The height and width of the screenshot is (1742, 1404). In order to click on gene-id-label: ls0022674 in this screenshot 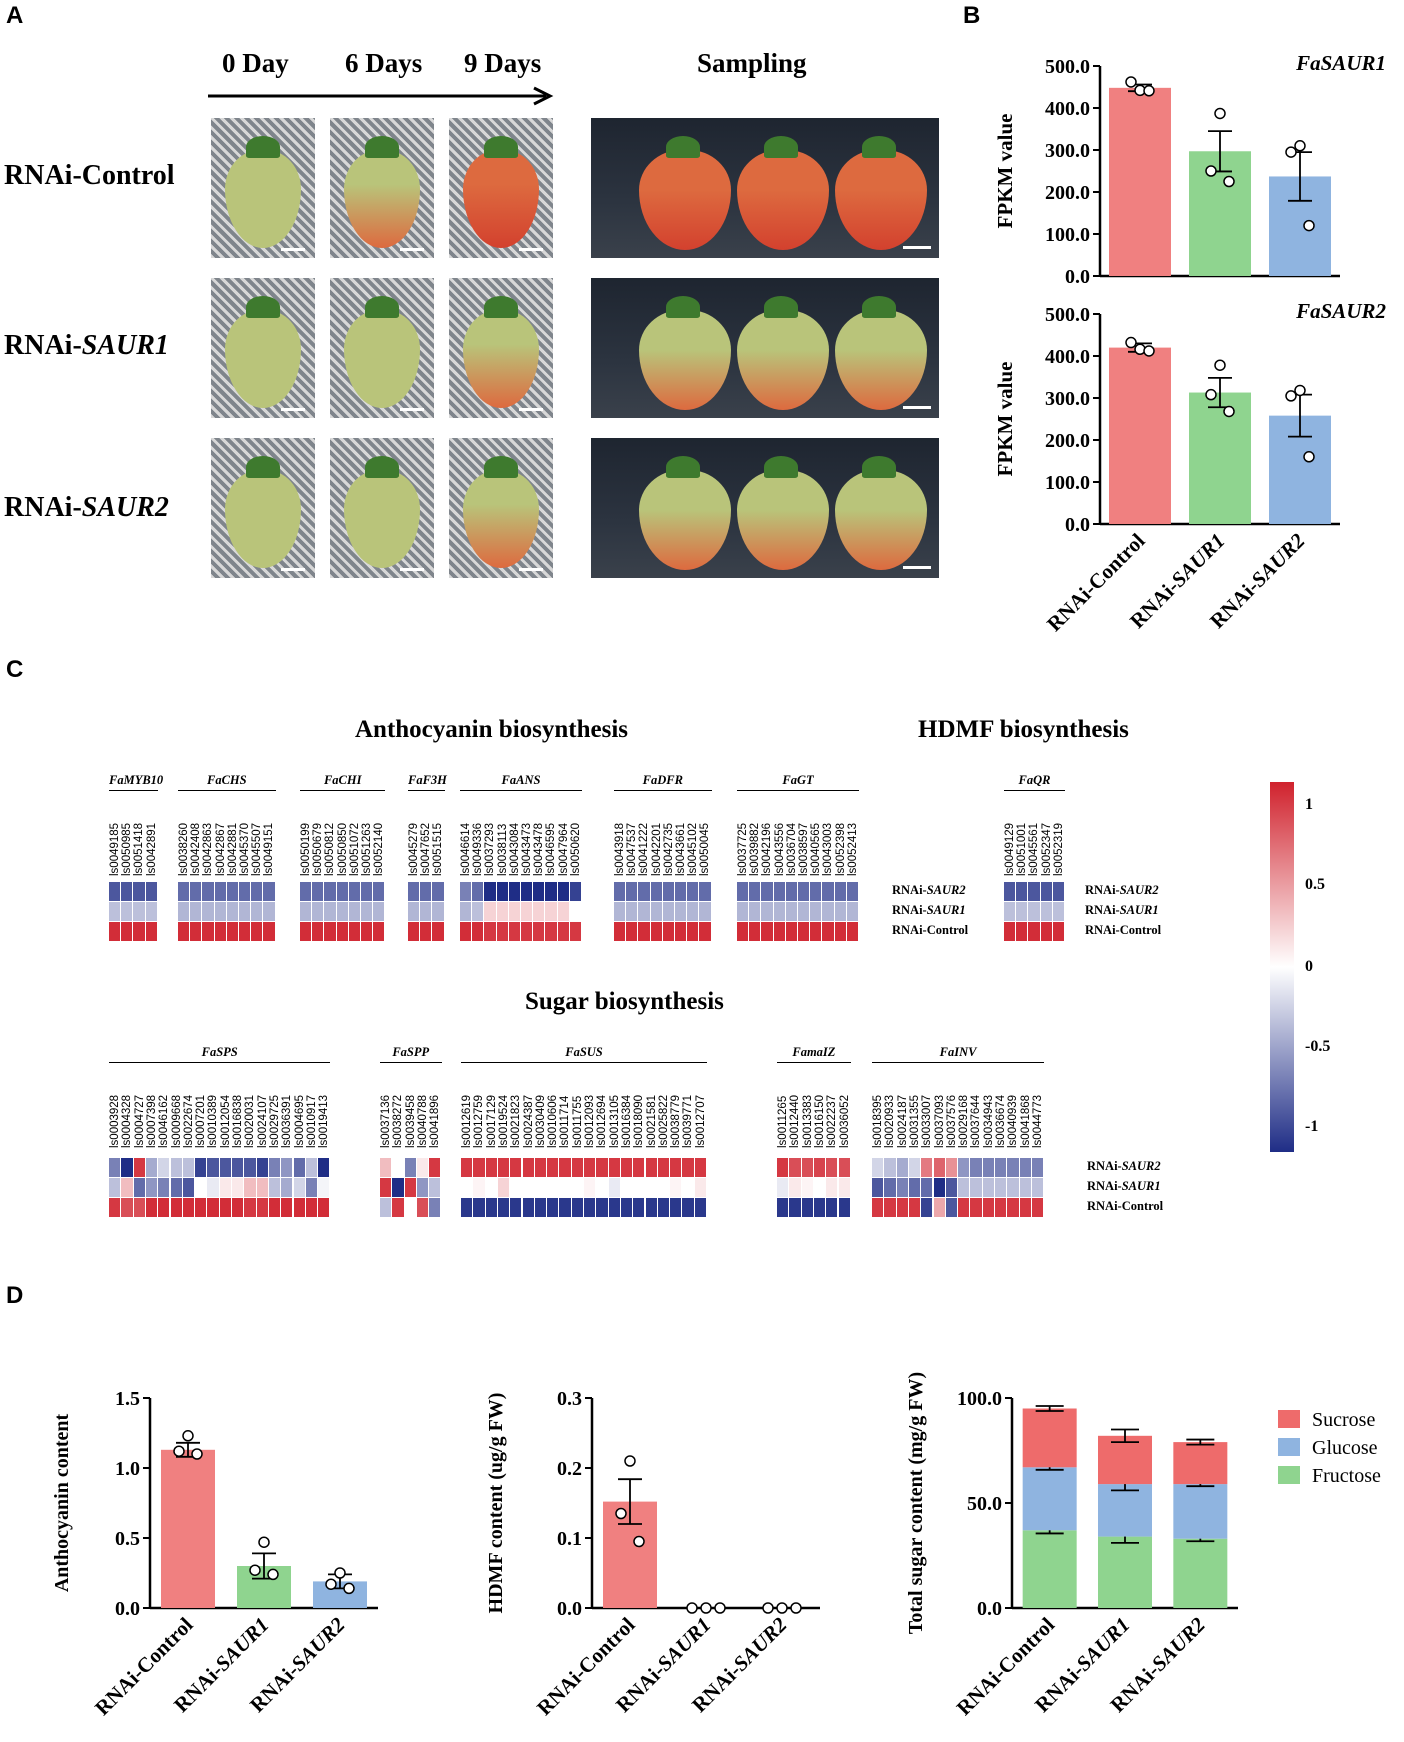, I will do `click(188, 1121)`.